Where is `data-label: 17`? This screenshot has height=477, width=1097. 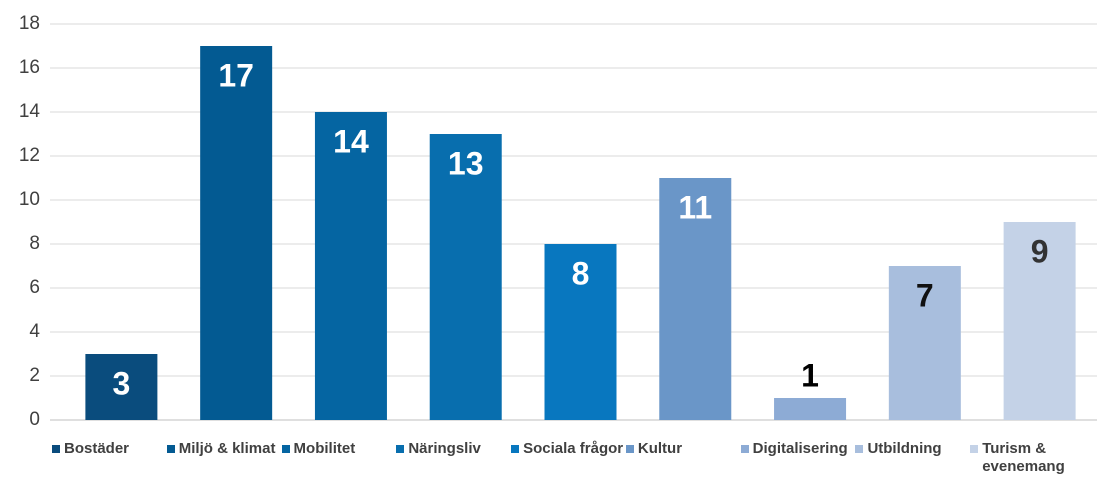
data-label: 17 is located at coordinates (236, 75).